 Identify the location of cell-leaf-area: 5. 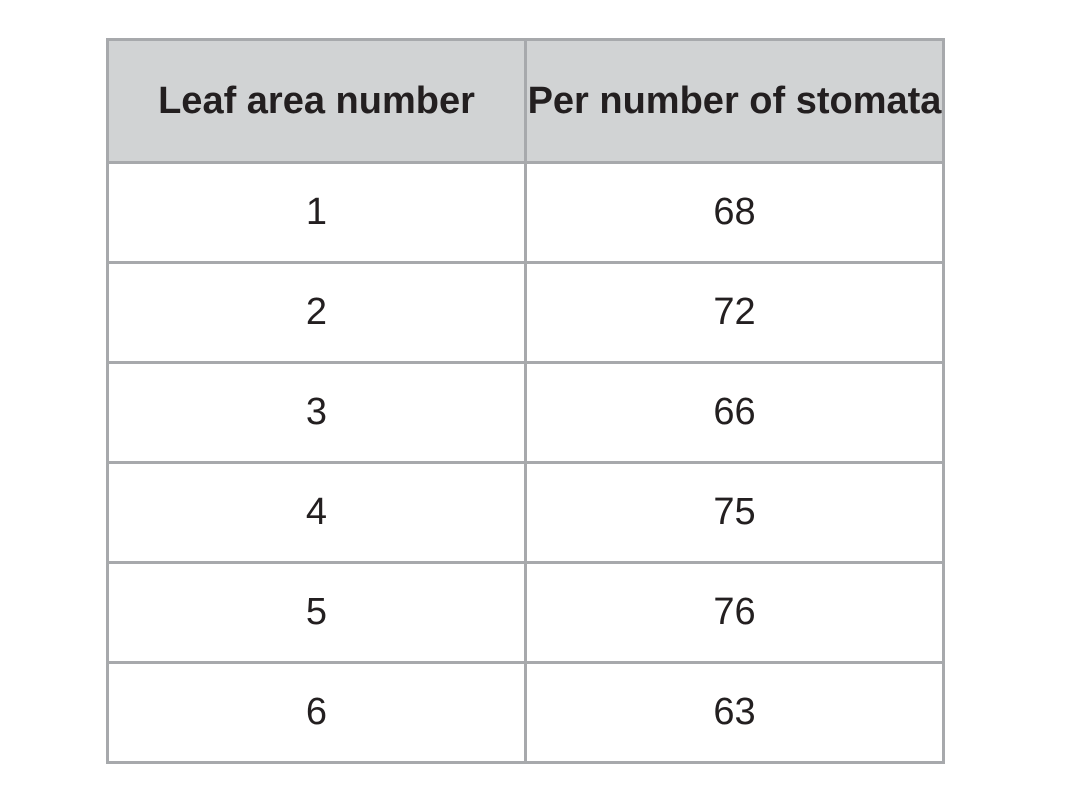
(316, 612).